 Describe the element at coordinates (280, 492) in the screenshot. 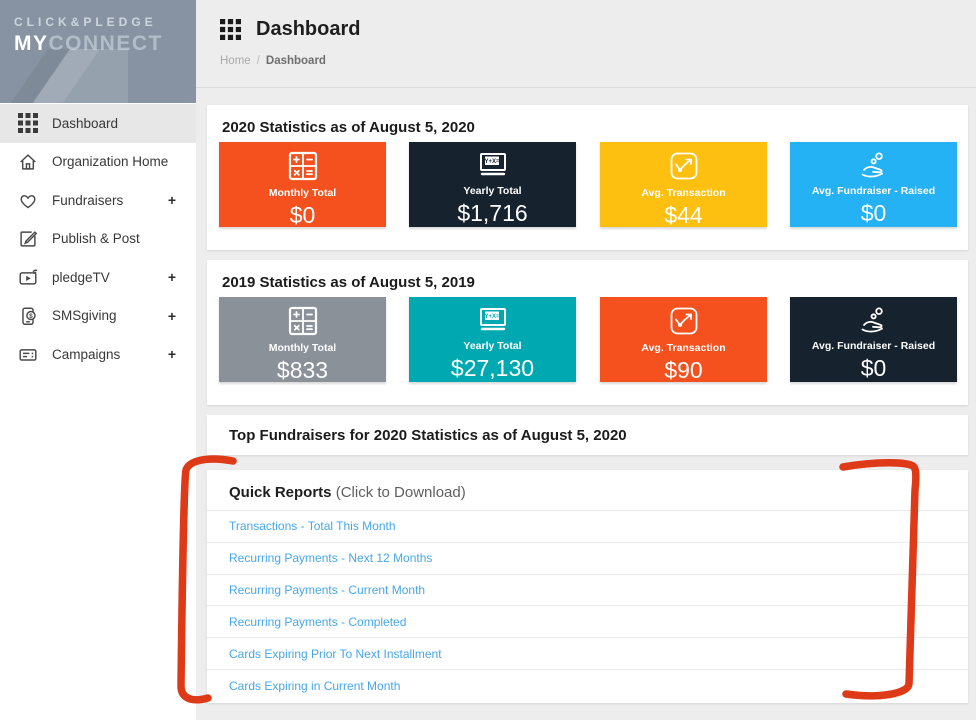

I see `quick-reports-title: Quick Reports` at that location.